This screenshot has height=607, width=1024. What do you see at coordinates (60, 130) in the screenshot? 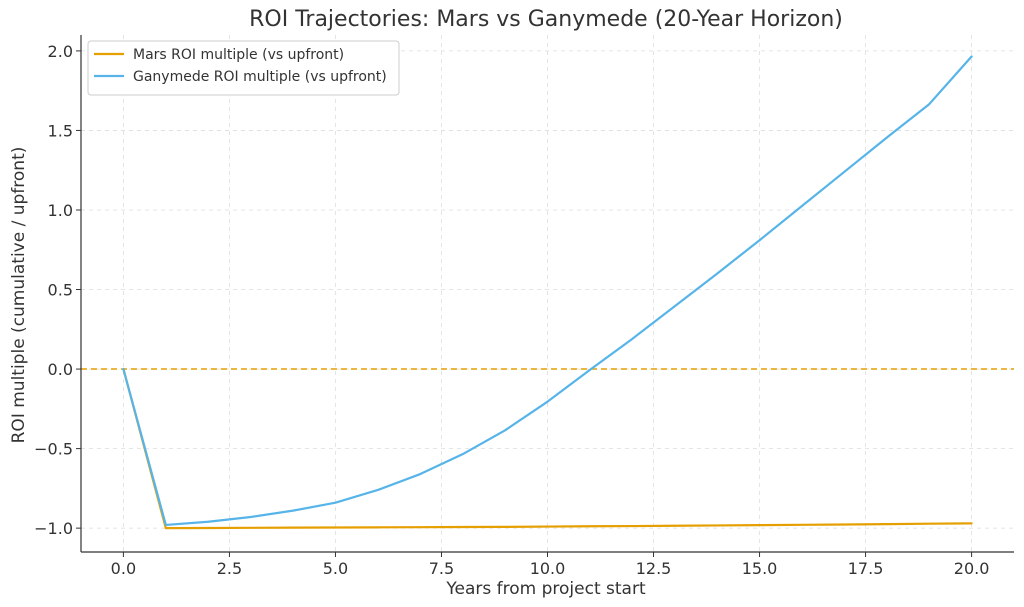
I see `y-tick-label-5: 1.5` at bounding box center [60, 130].